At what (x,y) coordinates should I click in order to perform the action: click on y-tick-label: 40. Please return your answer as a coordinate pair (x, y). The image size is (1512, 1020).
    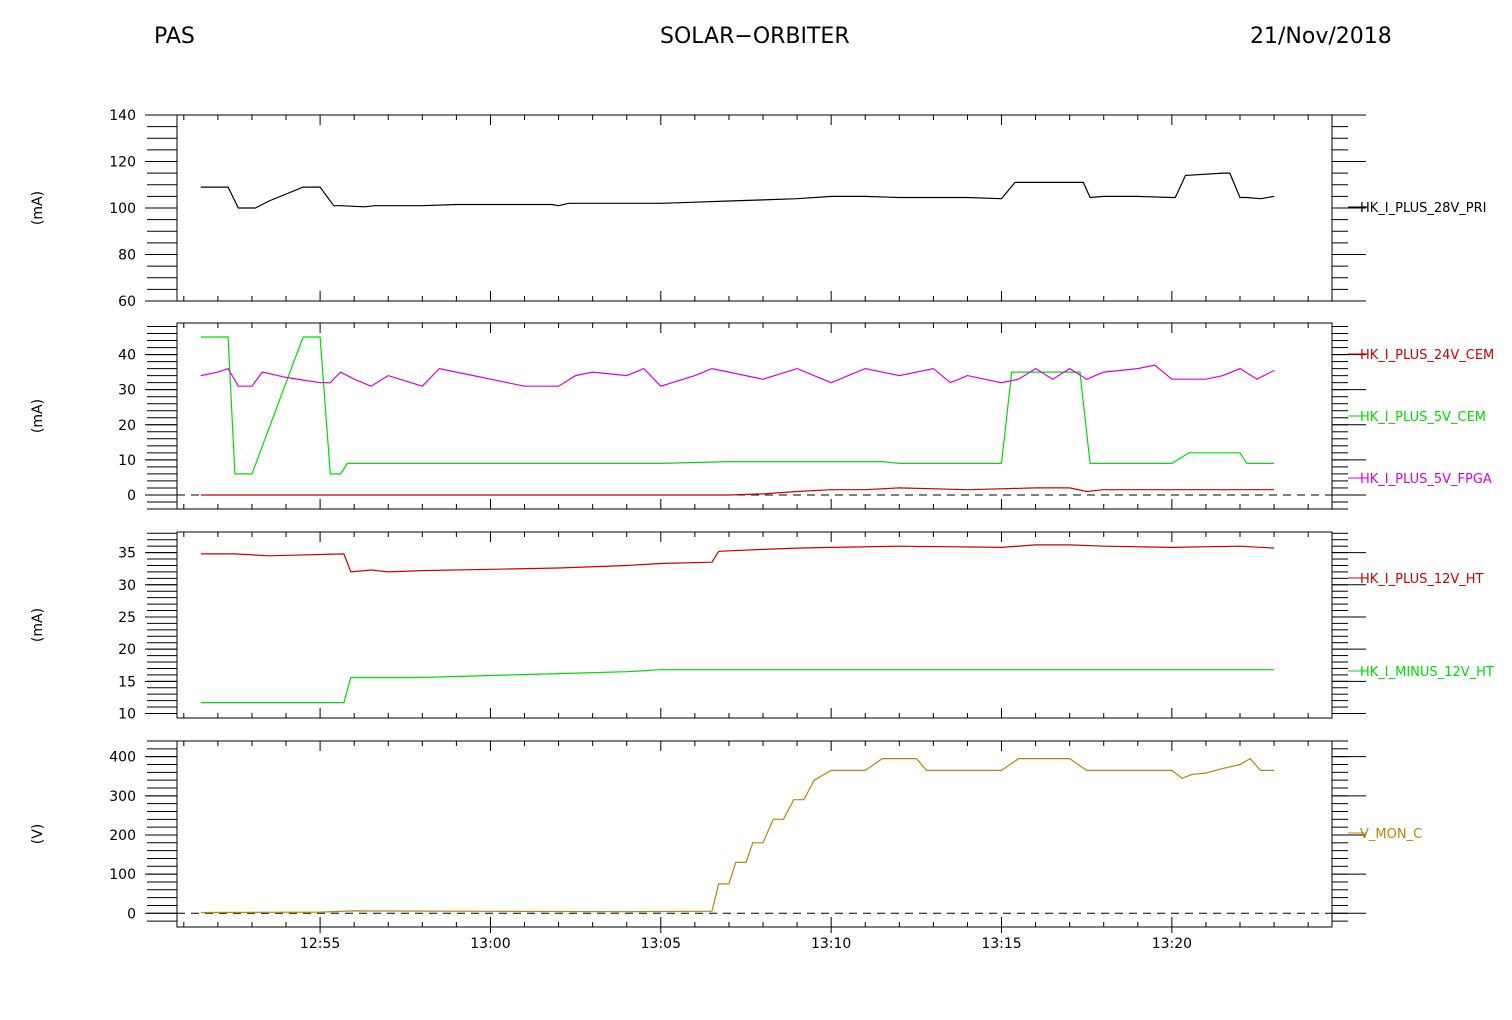
    Looking at the image, I should click on (127, 356).